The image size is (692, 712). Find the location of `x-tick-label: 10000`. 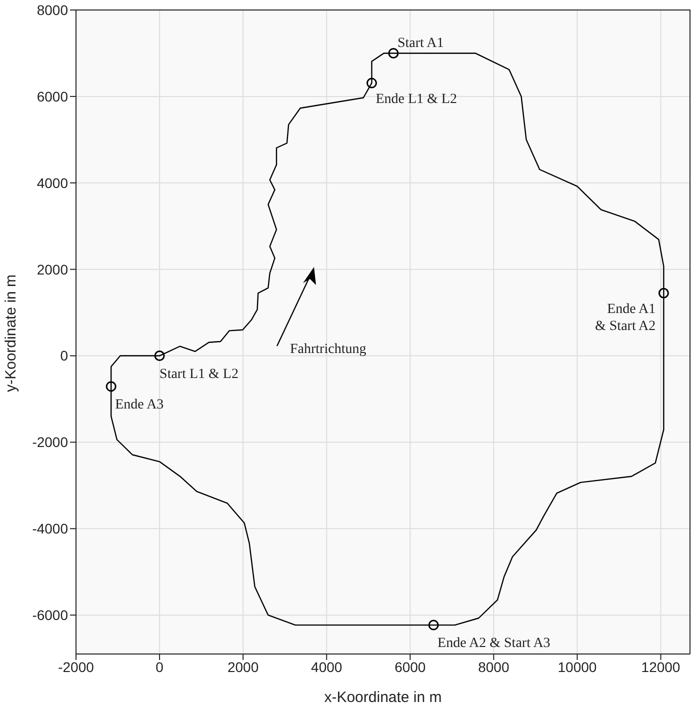

x-tick-label: 10000 is located at coordinates (577, 666).